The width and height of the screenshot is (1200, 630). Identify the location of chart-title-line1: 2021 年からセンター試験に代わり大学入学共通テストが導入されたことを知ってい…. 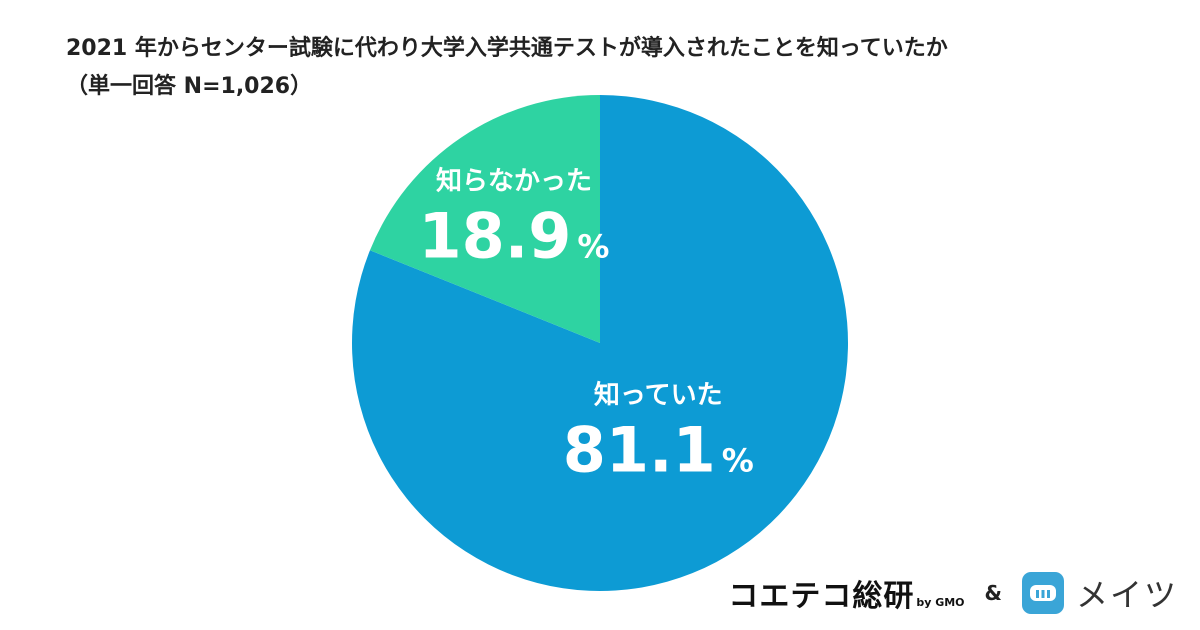
(507, 48).